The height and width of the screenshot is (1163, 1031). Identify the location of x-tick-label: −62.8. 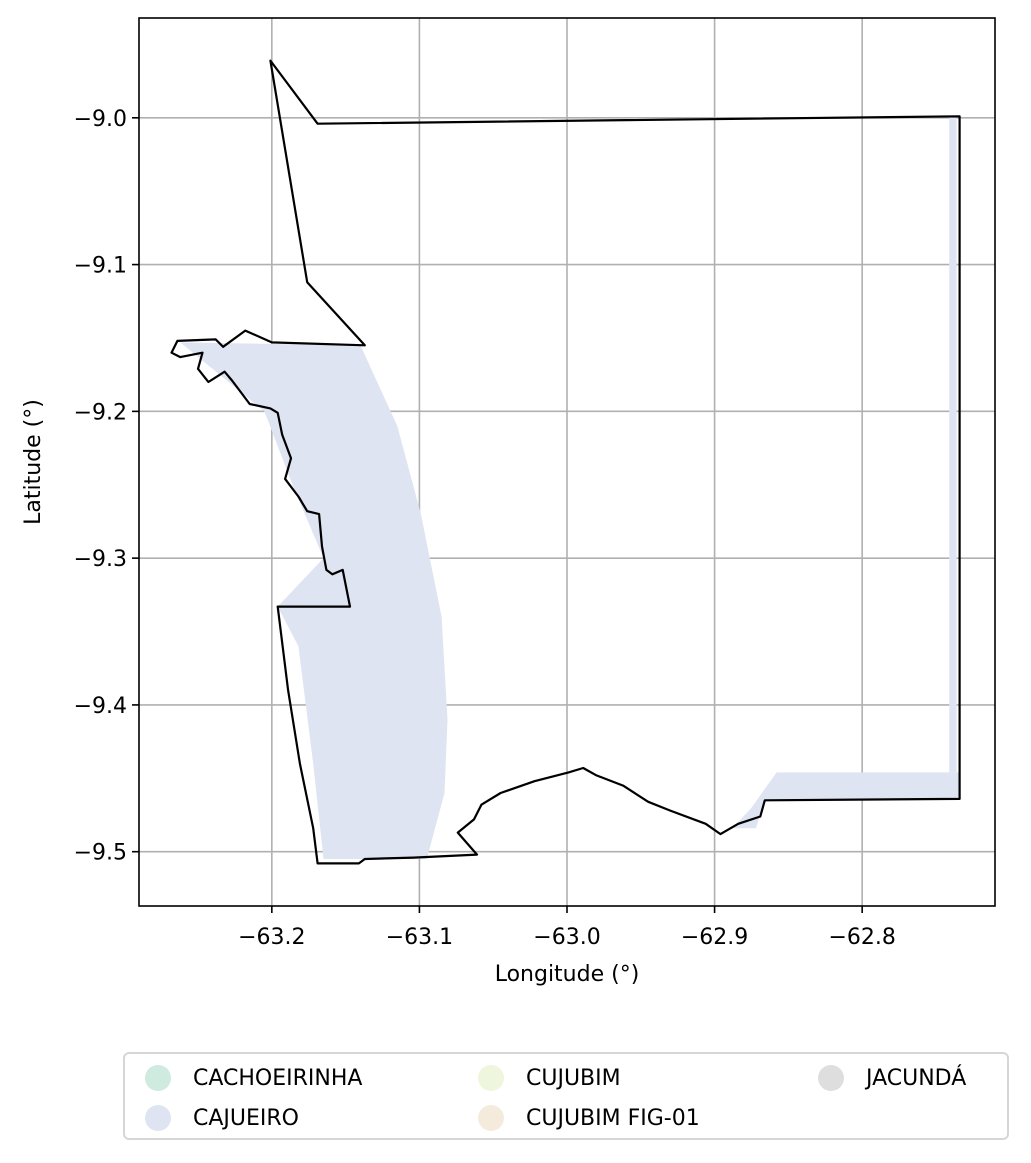
(861, 937).